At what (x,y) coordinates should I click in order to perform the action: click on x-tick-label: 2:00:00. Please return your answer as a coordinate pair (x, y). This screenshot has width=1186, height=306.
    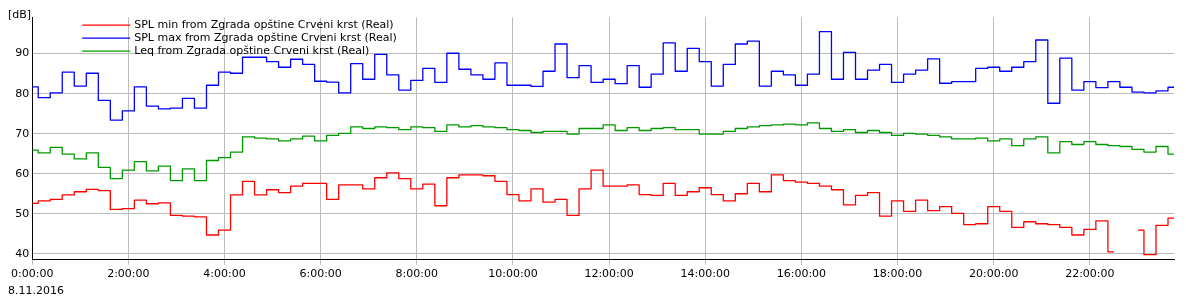
    Looking at the image, I should click on (128, 274).